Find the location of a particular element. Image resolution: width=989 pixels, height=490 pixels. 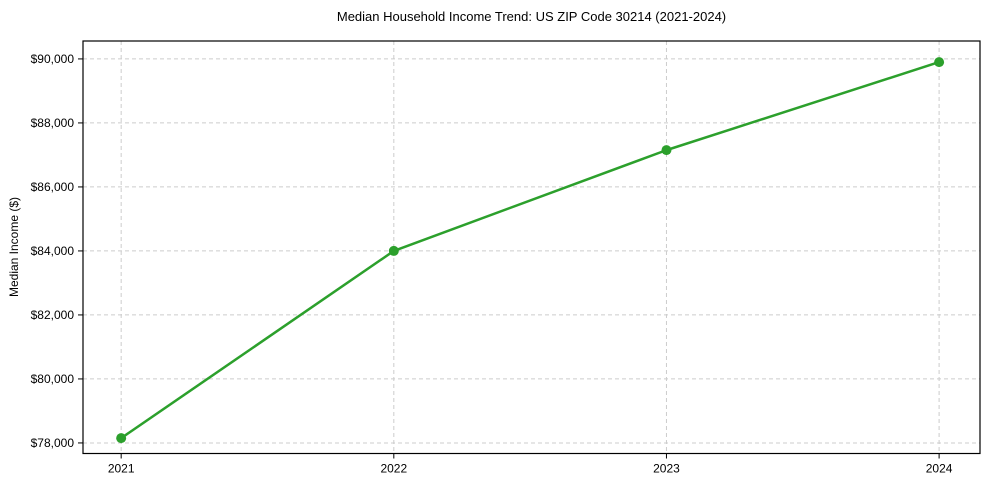

y-tick-label: $88,000 is located at coordinates (53, 123).